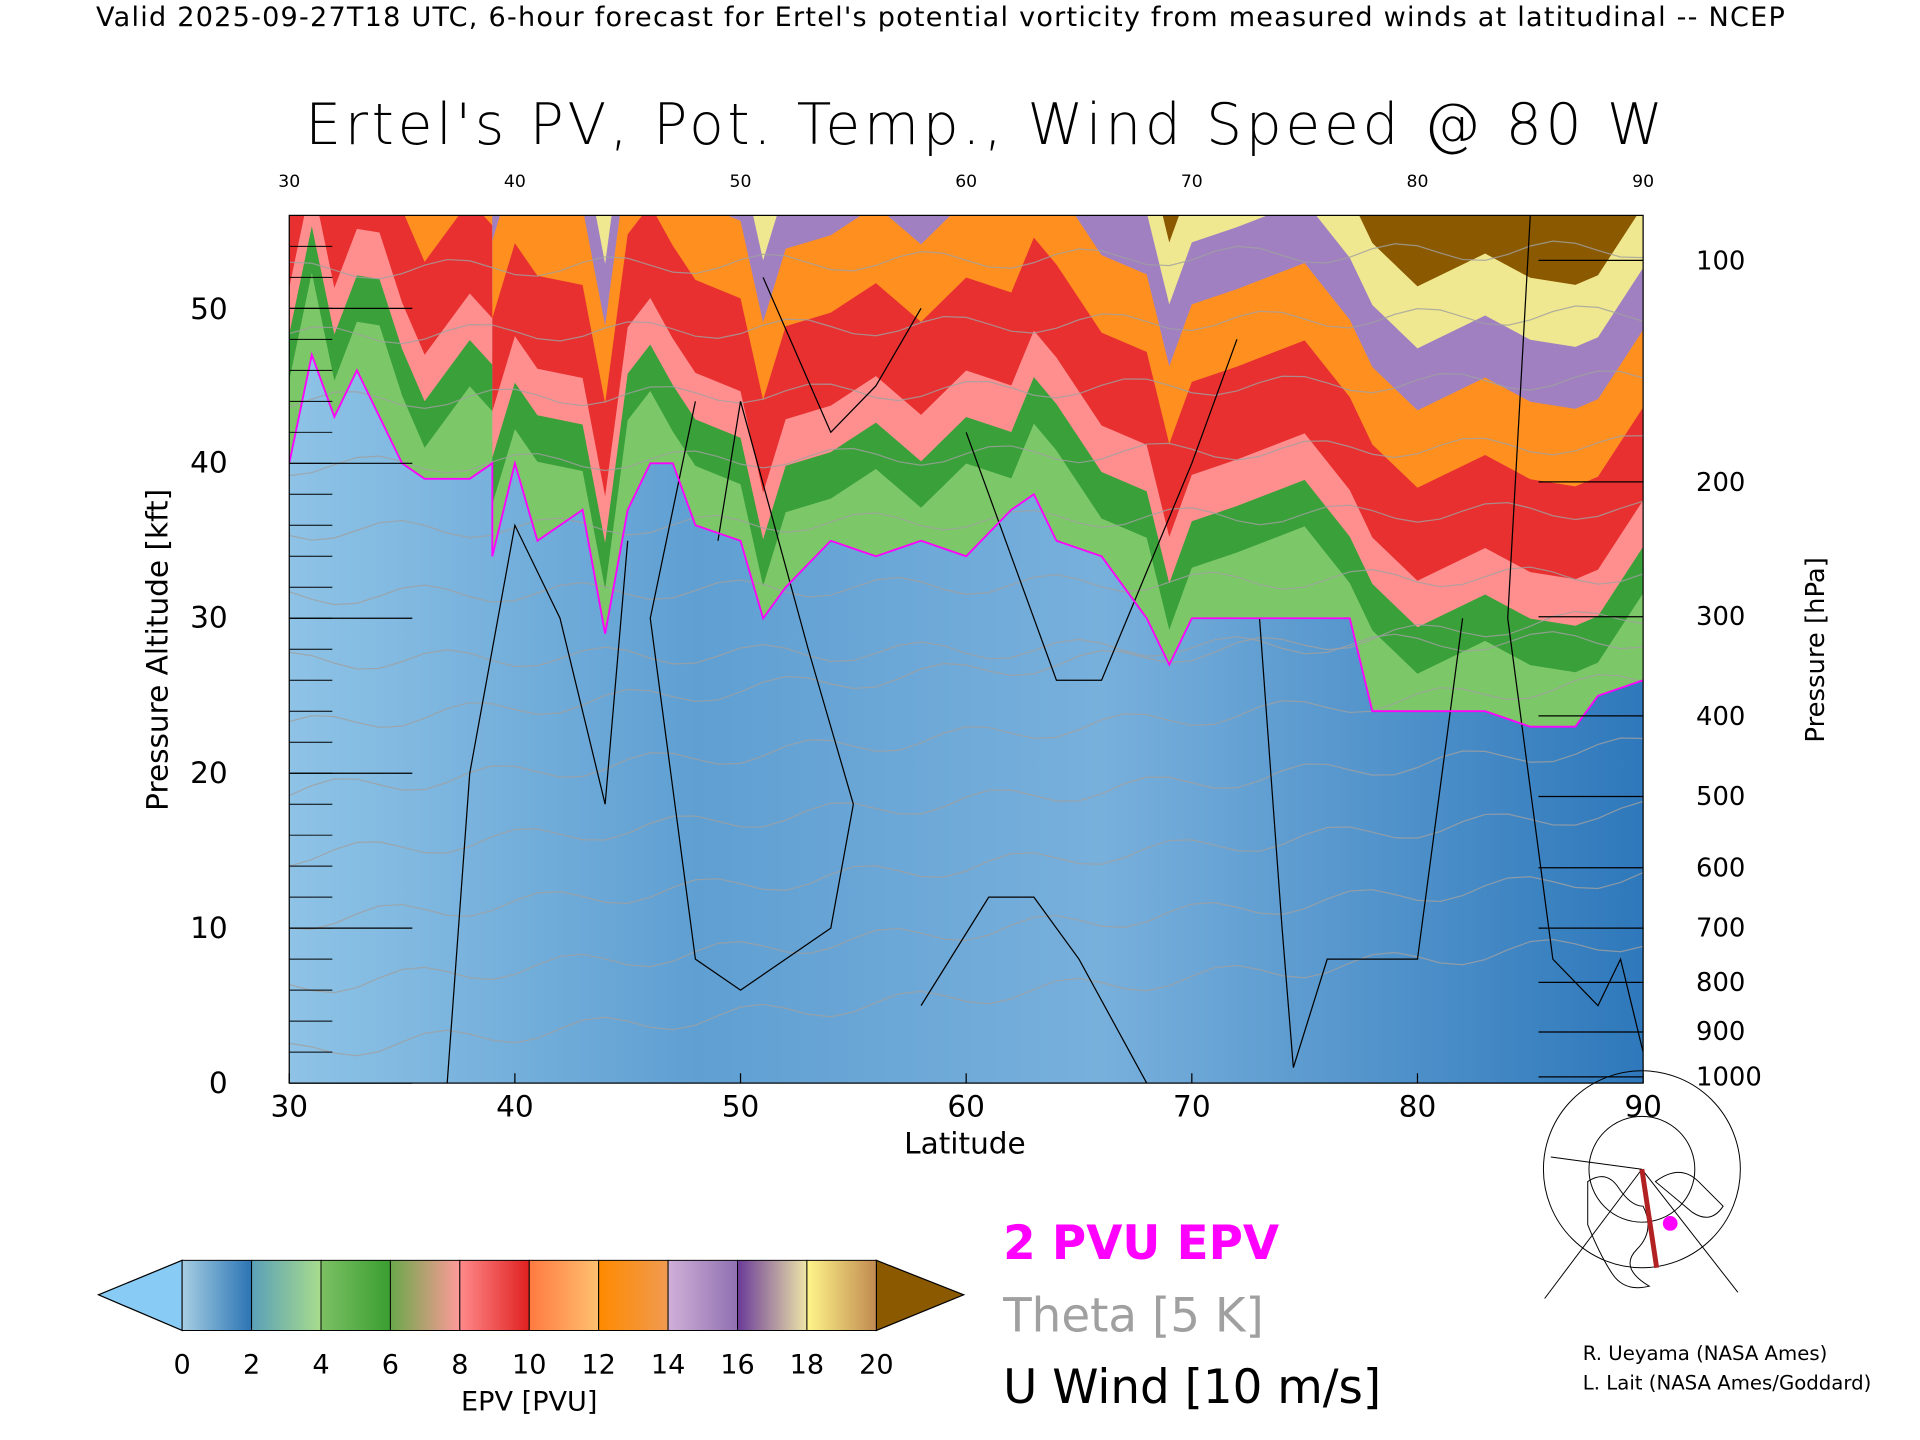 The height and width of the screenshot is (1440, 1920). I want to click on colorbar-tick-label: 14, so click(668, 1365).